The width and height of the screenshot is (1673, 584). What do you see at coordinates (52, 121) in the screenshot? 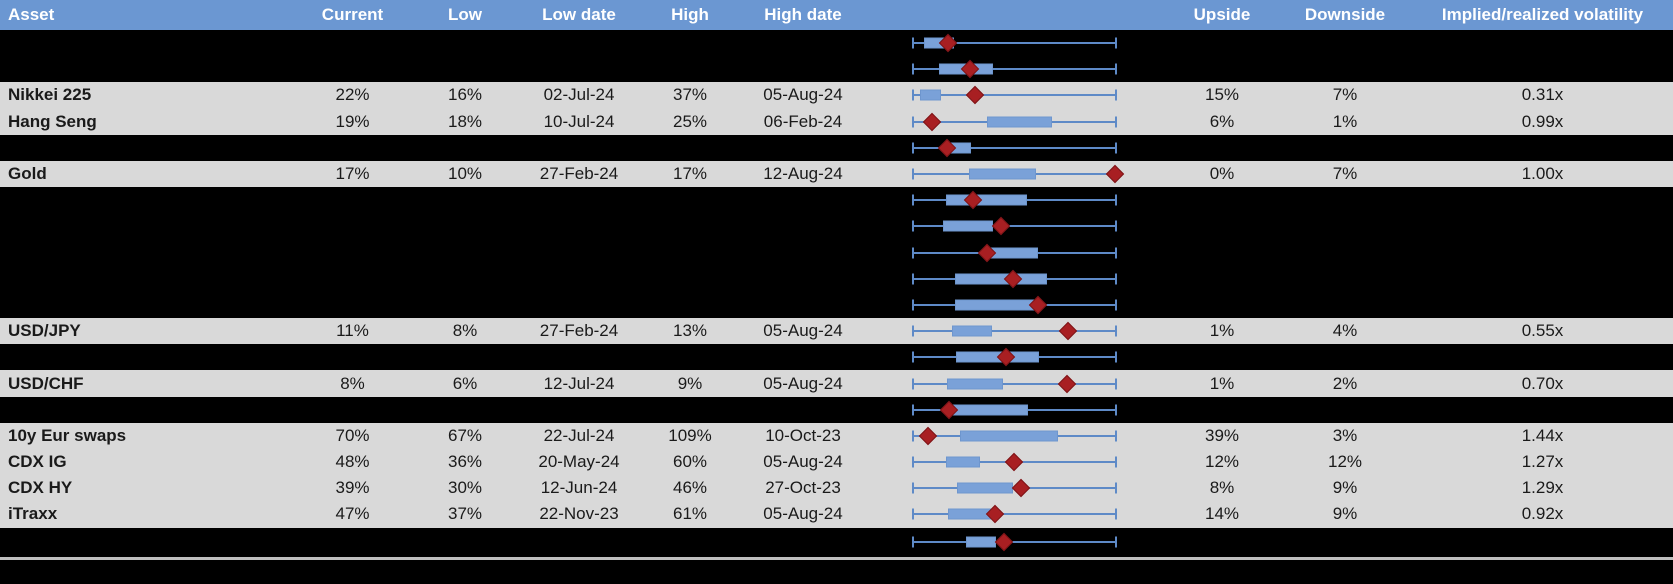
I see `cell-asset: Hang Seng` at bounding box center [52, 121].